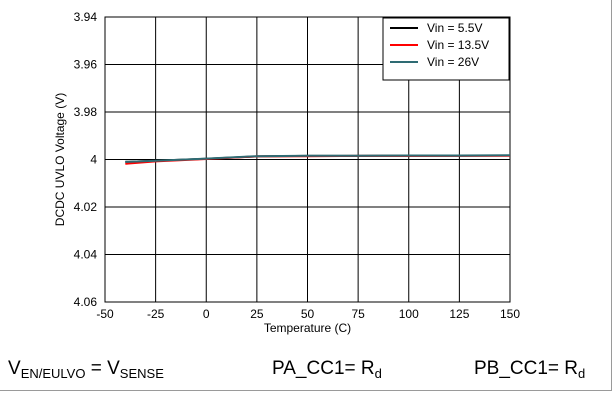 This screenshot has width=615, height=393. What do you see at coordinates (453, 62) in the screenshot?
I see `legend-label: Vin = 26V` at bounding box center [453, 62].